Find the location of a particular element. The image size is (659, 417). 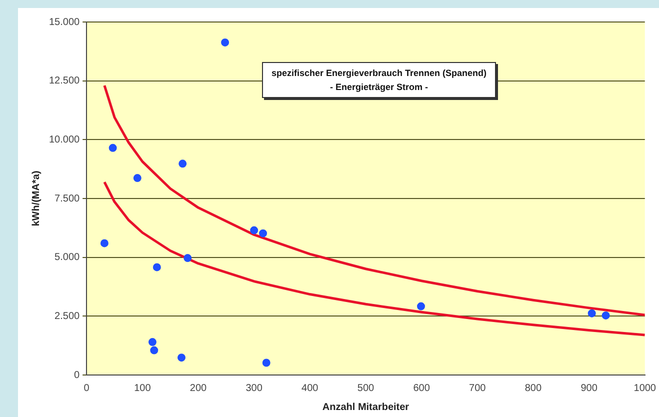

x-tick-label: 400 is located at coordinates (310, 388).